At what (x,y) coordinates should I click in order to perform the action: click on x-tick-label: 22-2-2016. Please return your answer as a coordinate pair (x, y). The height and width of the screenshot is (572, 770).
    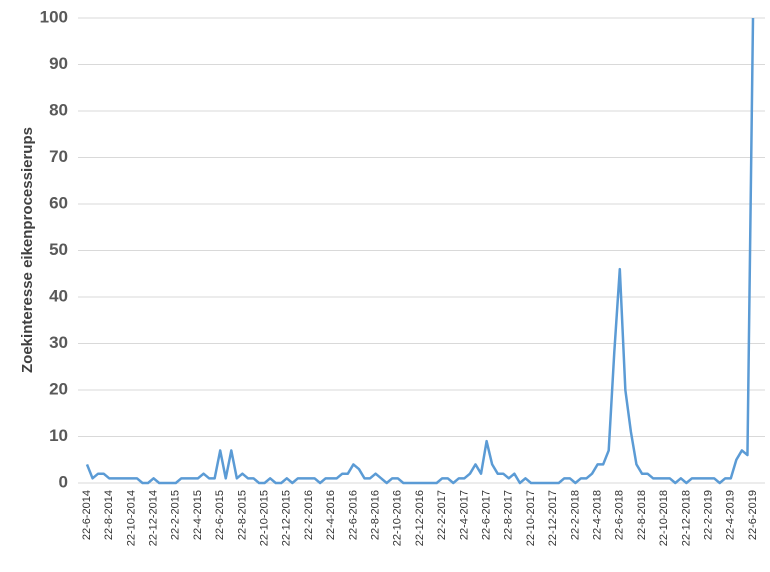
    Looking at the image, I should click on (309, 515).